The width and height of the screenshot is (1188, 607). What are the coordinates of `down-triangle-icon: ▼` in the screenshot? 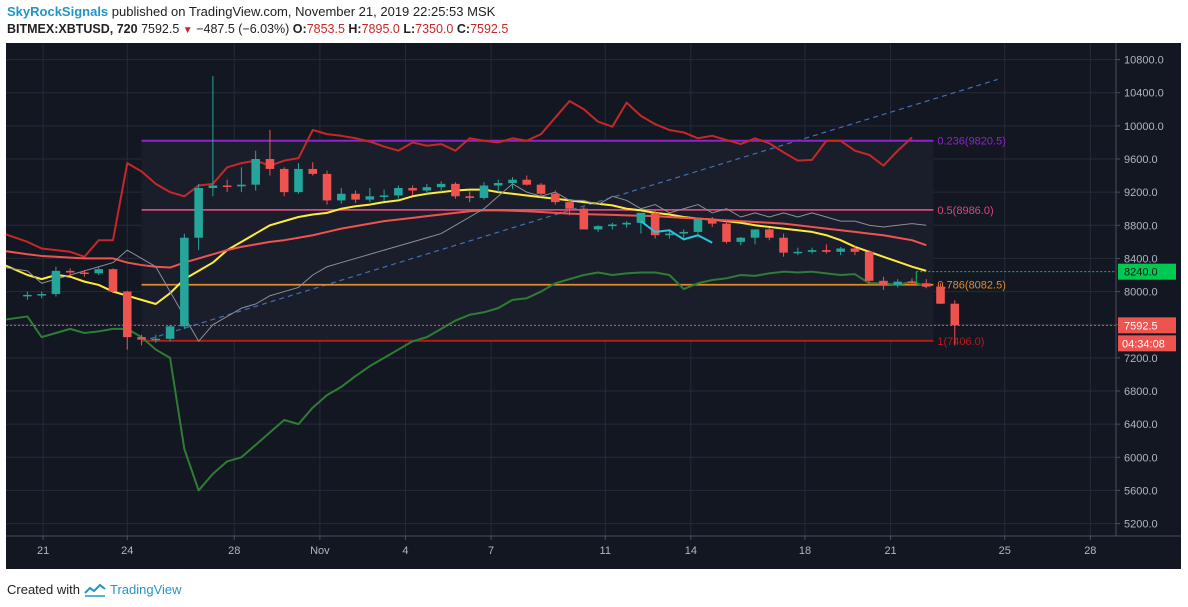 It's located at (187, 30).